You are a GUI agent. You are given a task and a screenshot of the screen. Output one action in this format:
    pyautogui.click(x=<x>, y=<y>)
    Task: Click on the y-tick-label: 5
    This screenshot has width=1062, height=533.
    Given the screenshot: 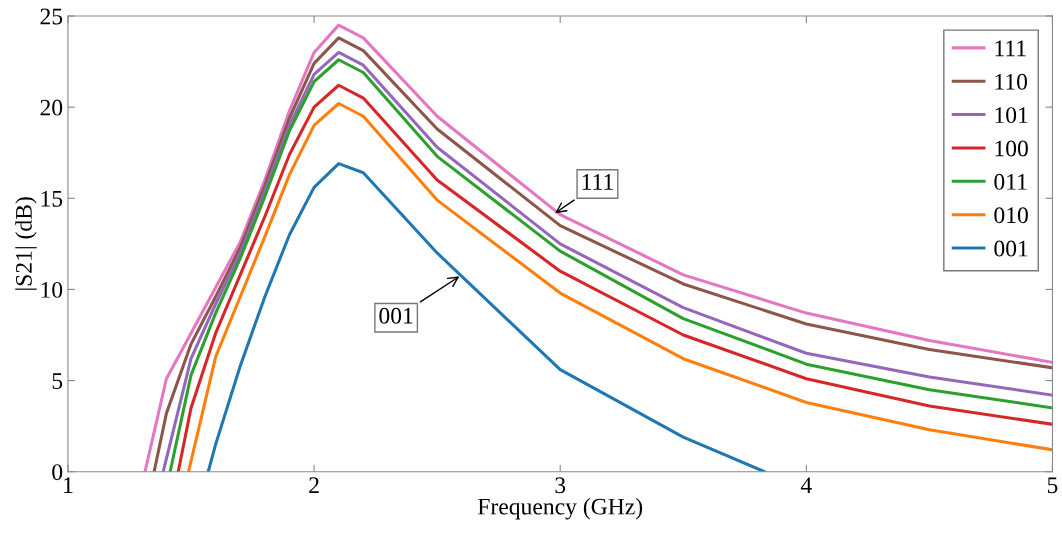 What is the action you would take?
    pyautogui.click(x=57, y=381)
    